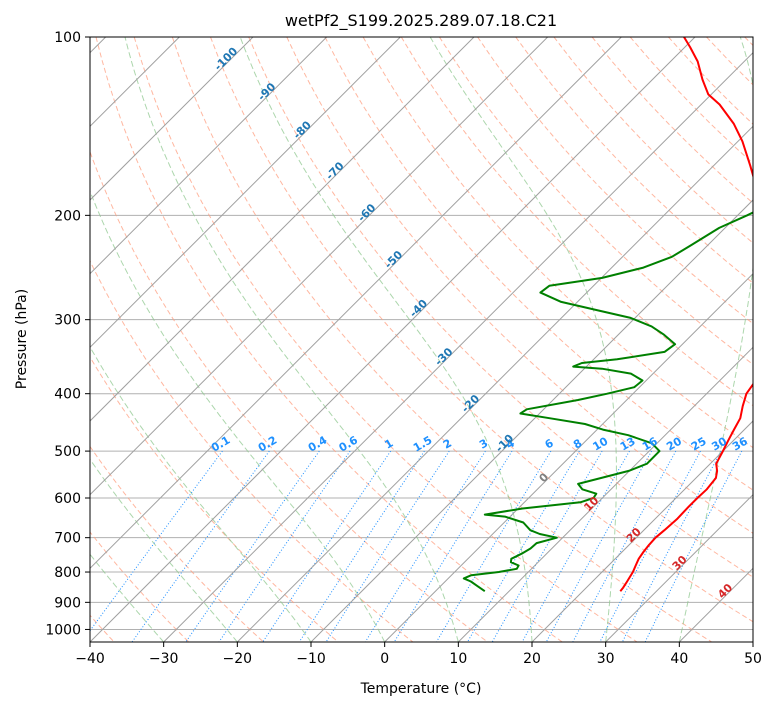 The height and width of the screenshot is (708, 775). Describe the element at coordinates (443, 356) in the screenshot. I see `isotherm-label: -30` at that location.